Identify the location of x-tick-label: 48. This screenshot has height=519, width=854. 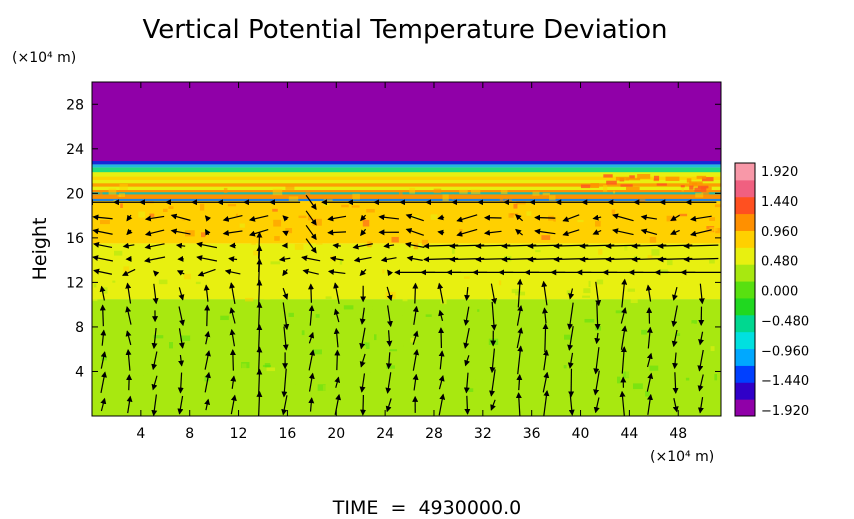
(678, 434).